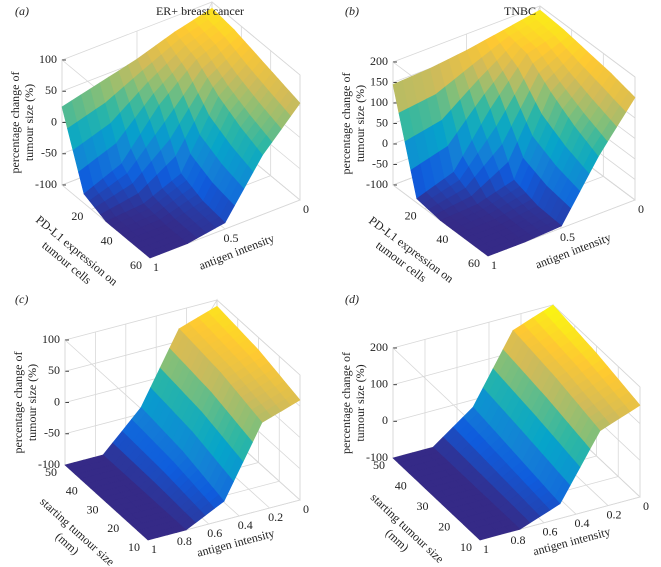  I want to click on panel-label: (d), so click(352, 299).